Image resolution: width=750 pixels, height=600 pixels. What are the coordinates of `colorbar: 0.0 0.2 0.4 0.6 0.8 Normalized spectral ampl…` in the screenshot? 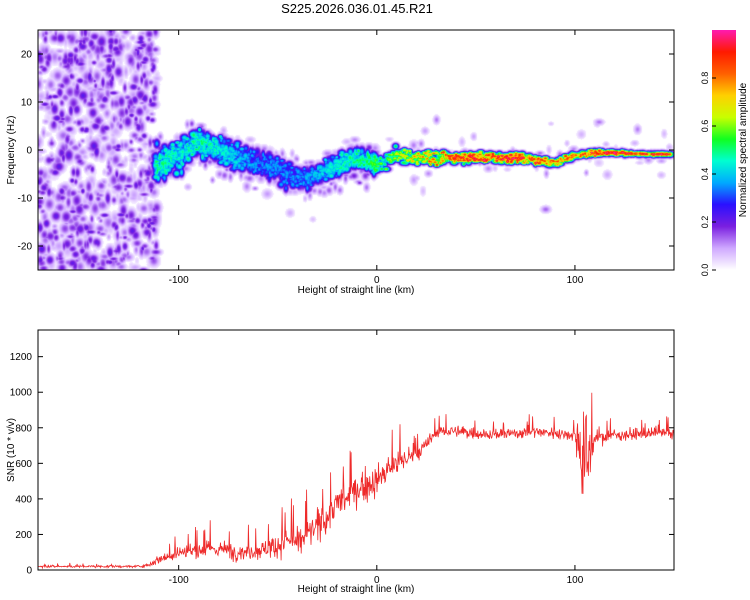 It's located at (724, 153).